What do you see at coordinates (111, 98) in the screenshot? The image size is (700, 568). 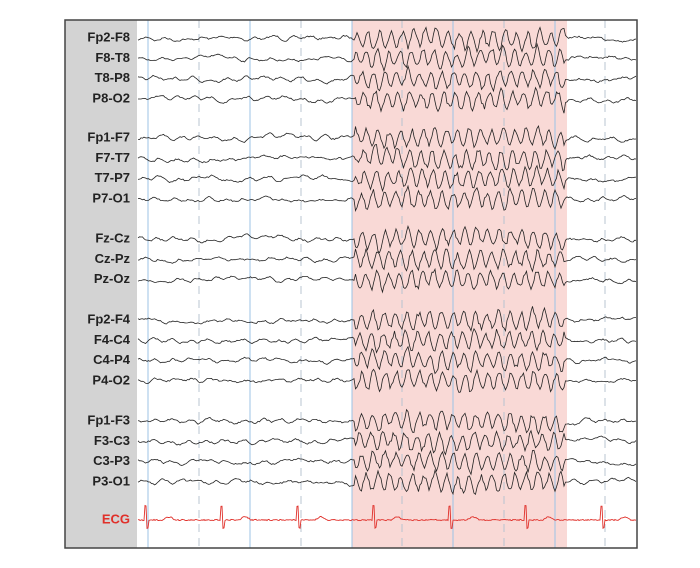 I see `channel-label: P8-O2` at bounding box center [111, 98].